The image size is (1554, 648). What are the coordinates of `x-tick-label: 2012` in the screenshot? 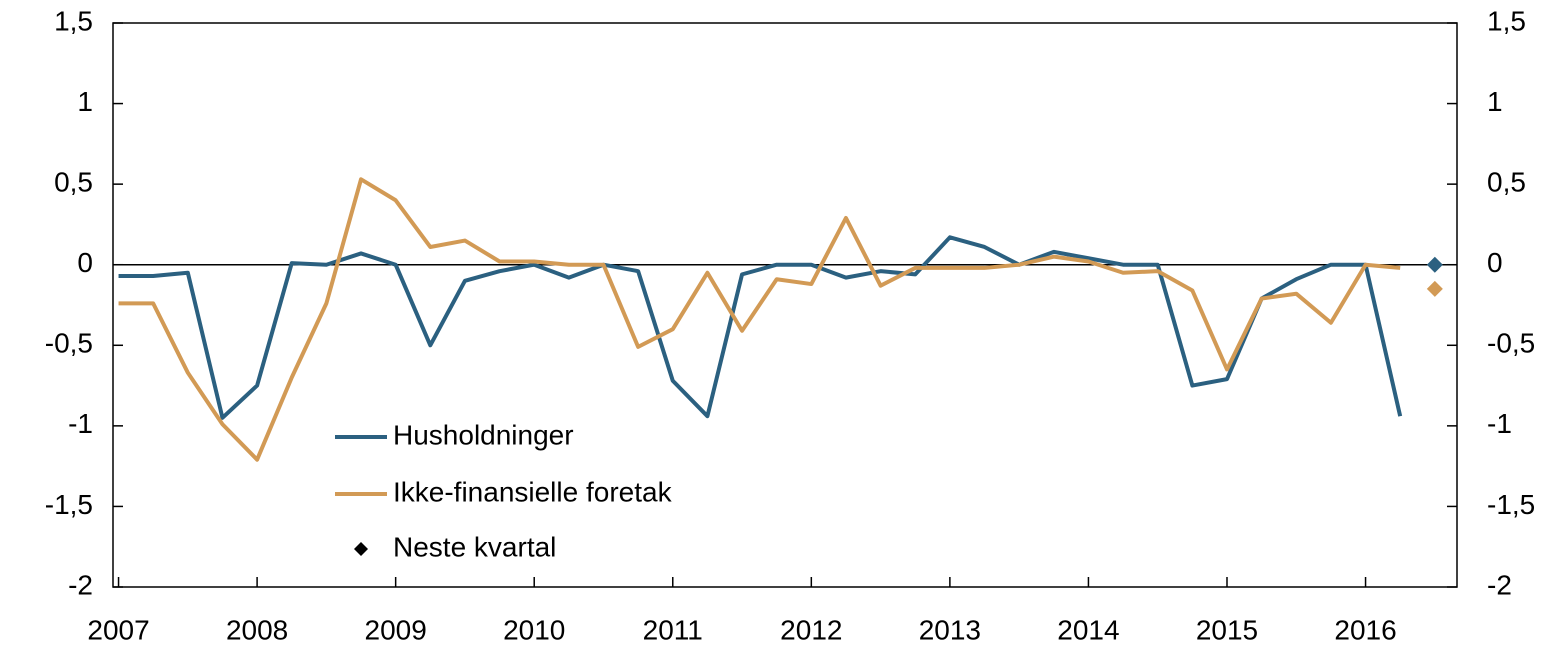 It's located at (811, 629).